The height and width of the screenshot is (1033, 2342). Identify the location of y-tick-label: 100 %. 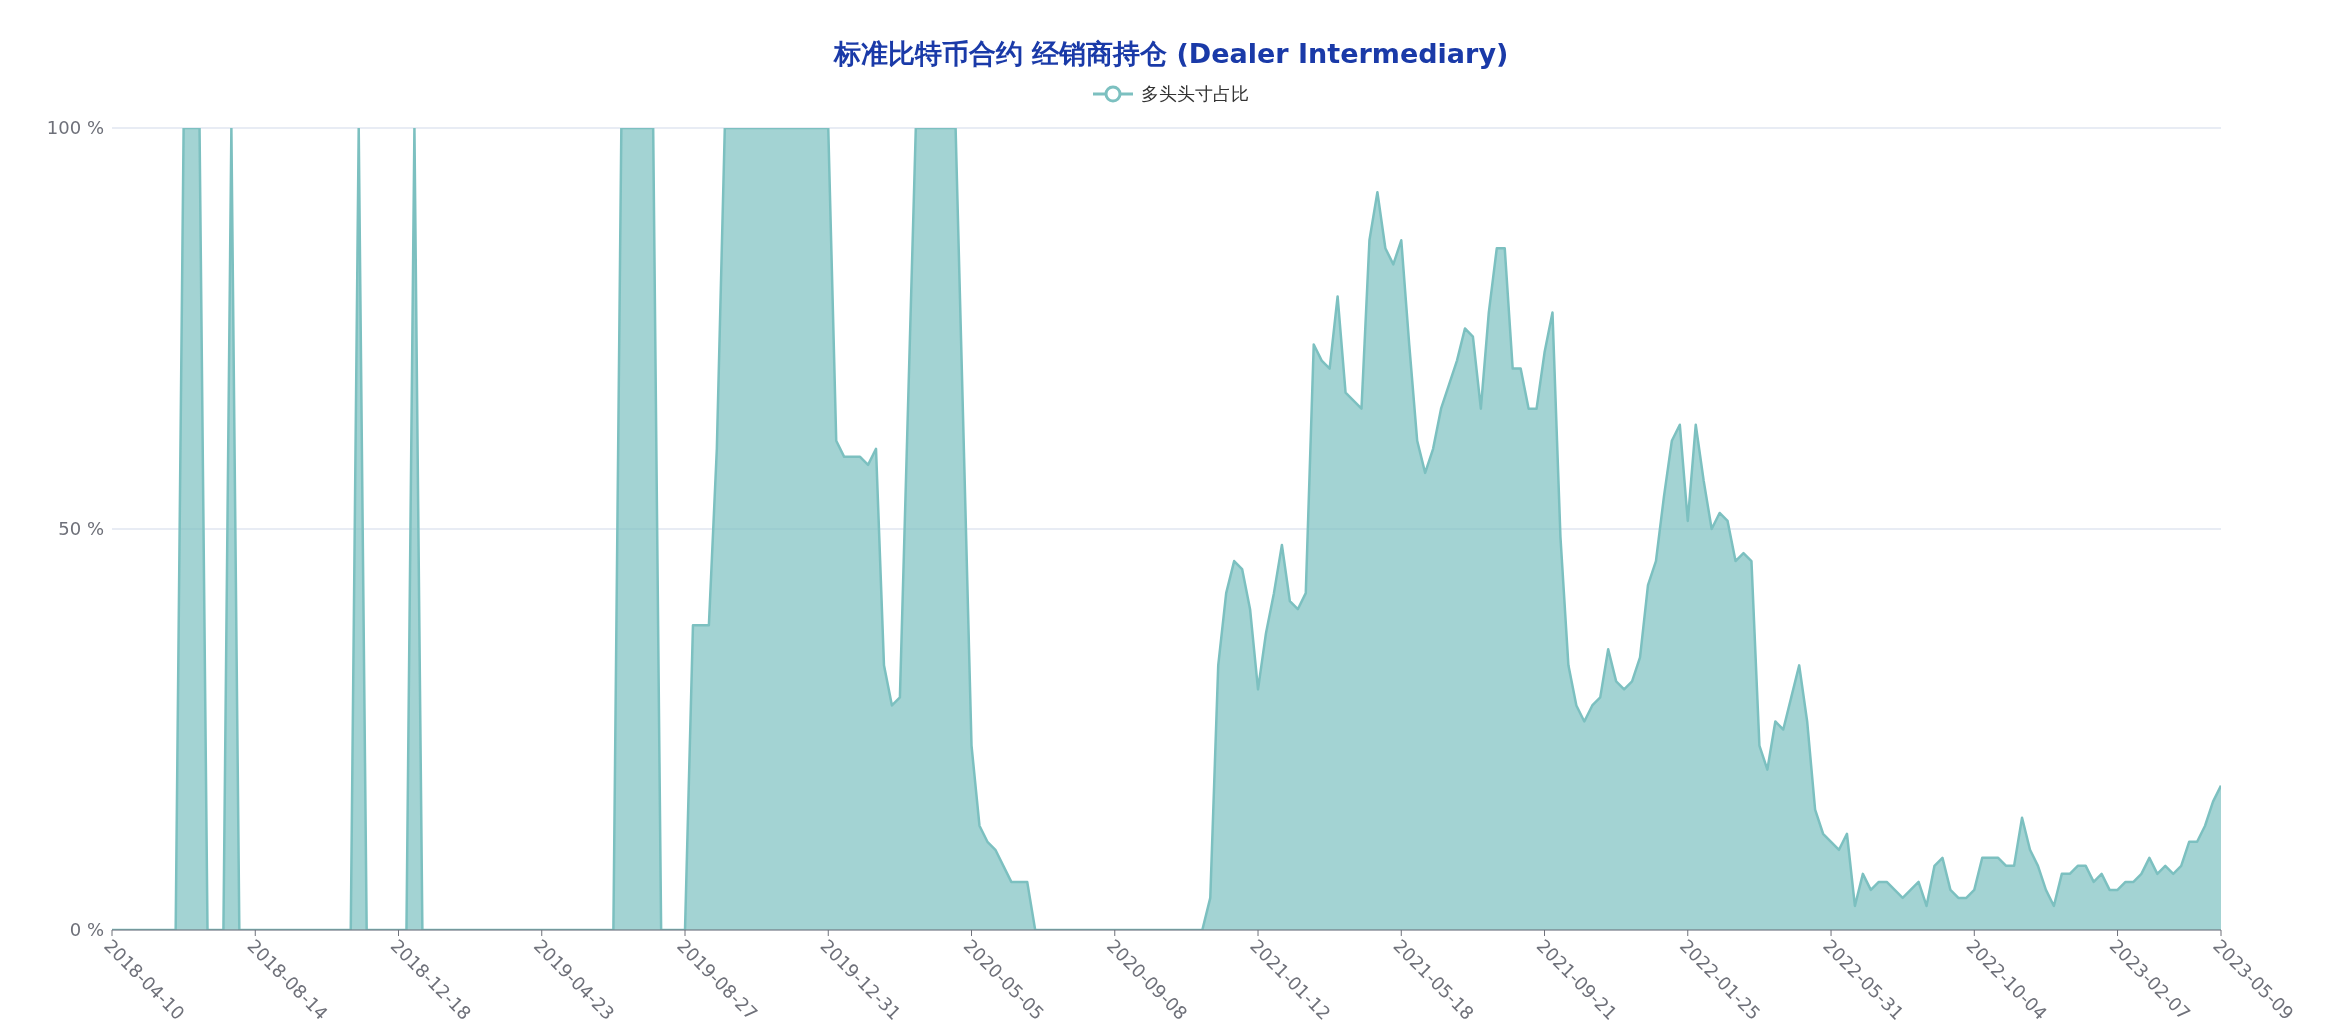
(75, 128).